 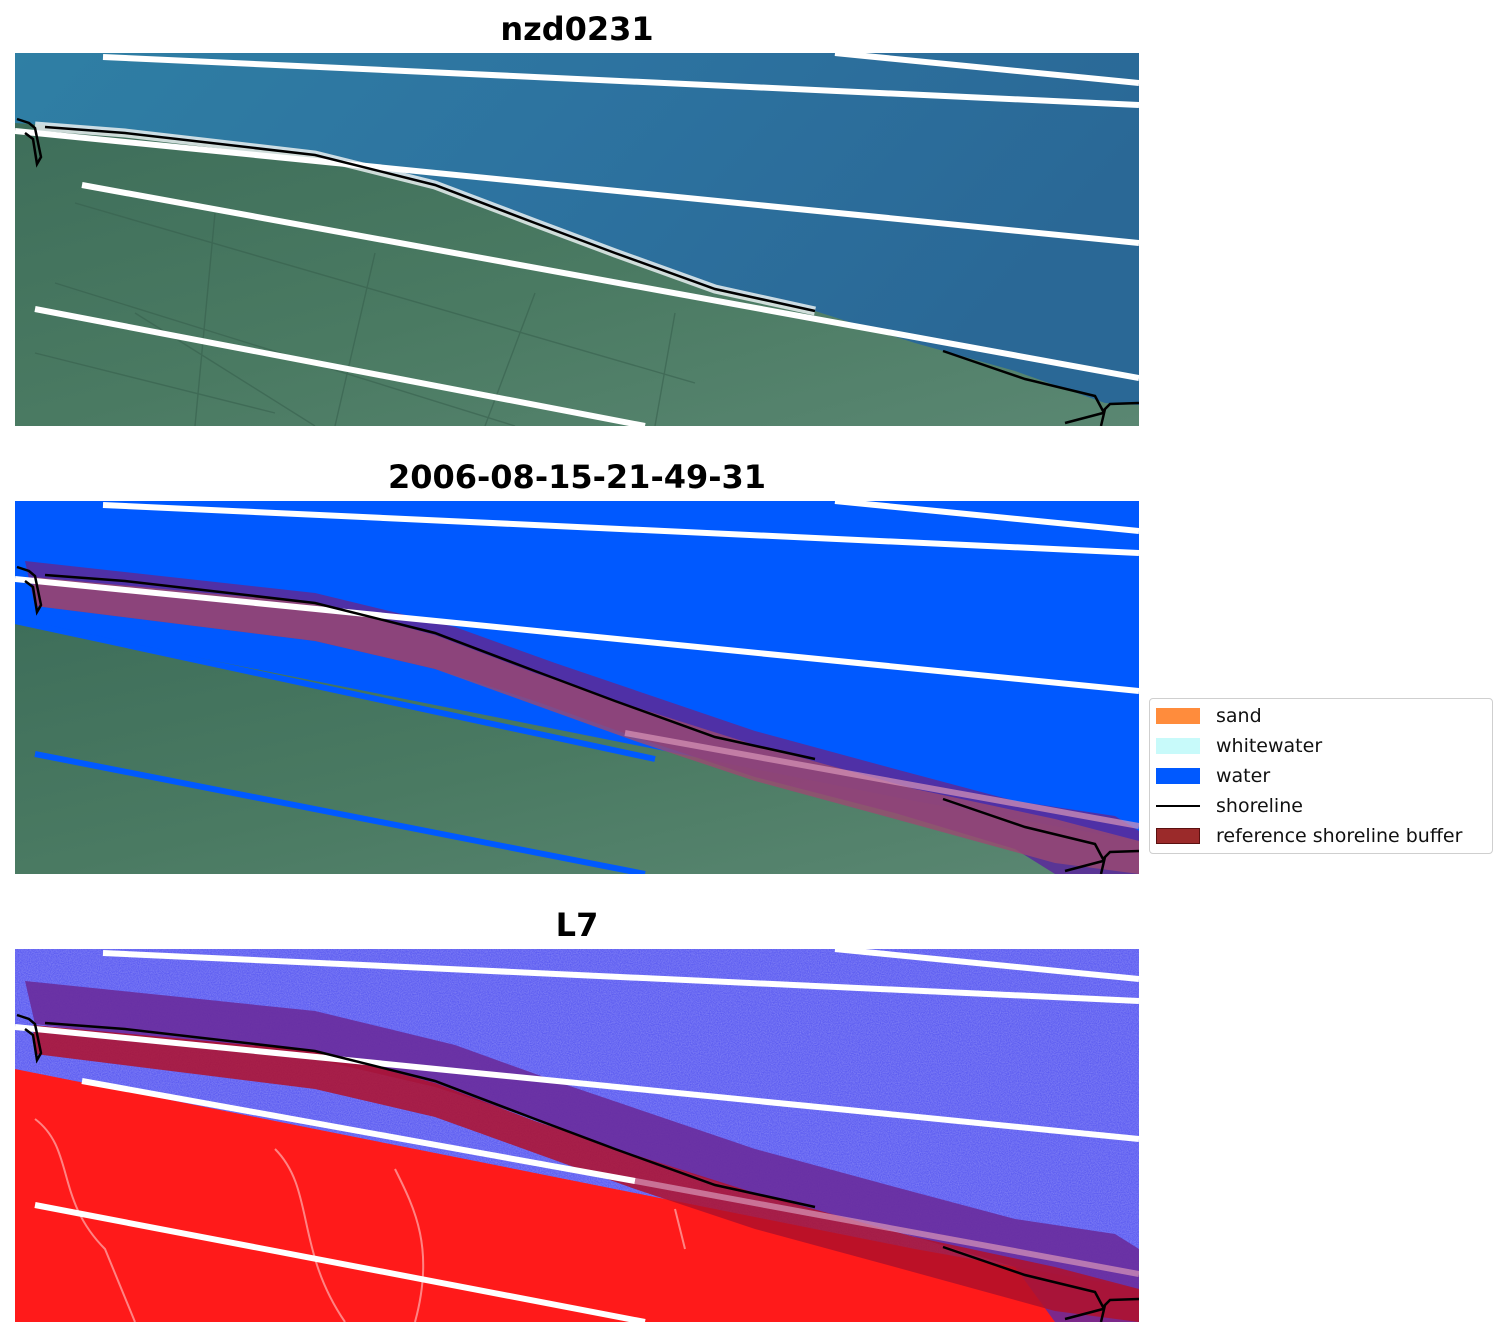 I want to click on panel-title-rgb: nzd0231, so click(x=577, y=29).